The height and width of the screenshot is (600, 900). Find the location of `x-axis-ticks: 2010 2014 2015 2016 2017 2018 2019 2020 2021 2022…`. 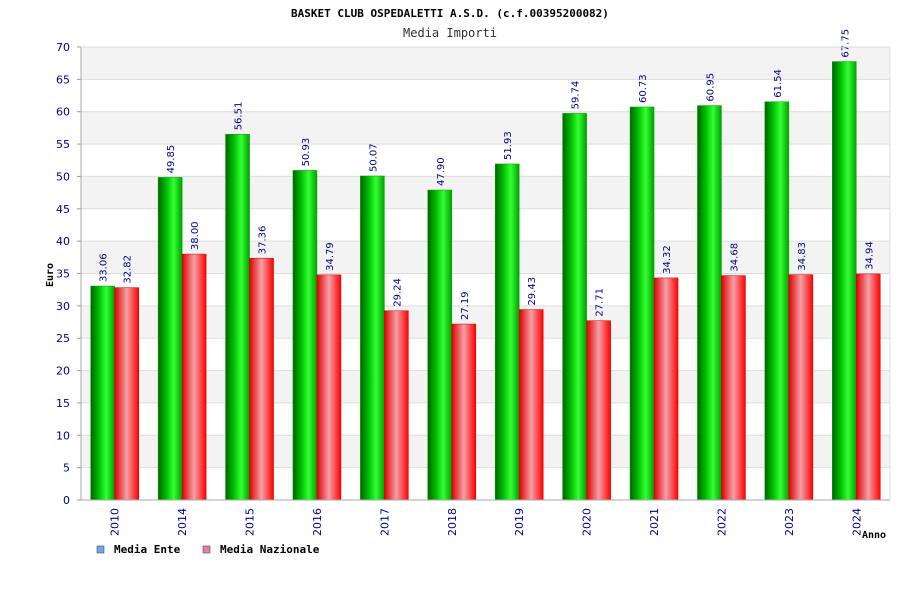

x-axis-ticks: 2010 2014 2015 2016 2017 2018 2019 2020 2021 2022… is located at coordinates (486, 522).